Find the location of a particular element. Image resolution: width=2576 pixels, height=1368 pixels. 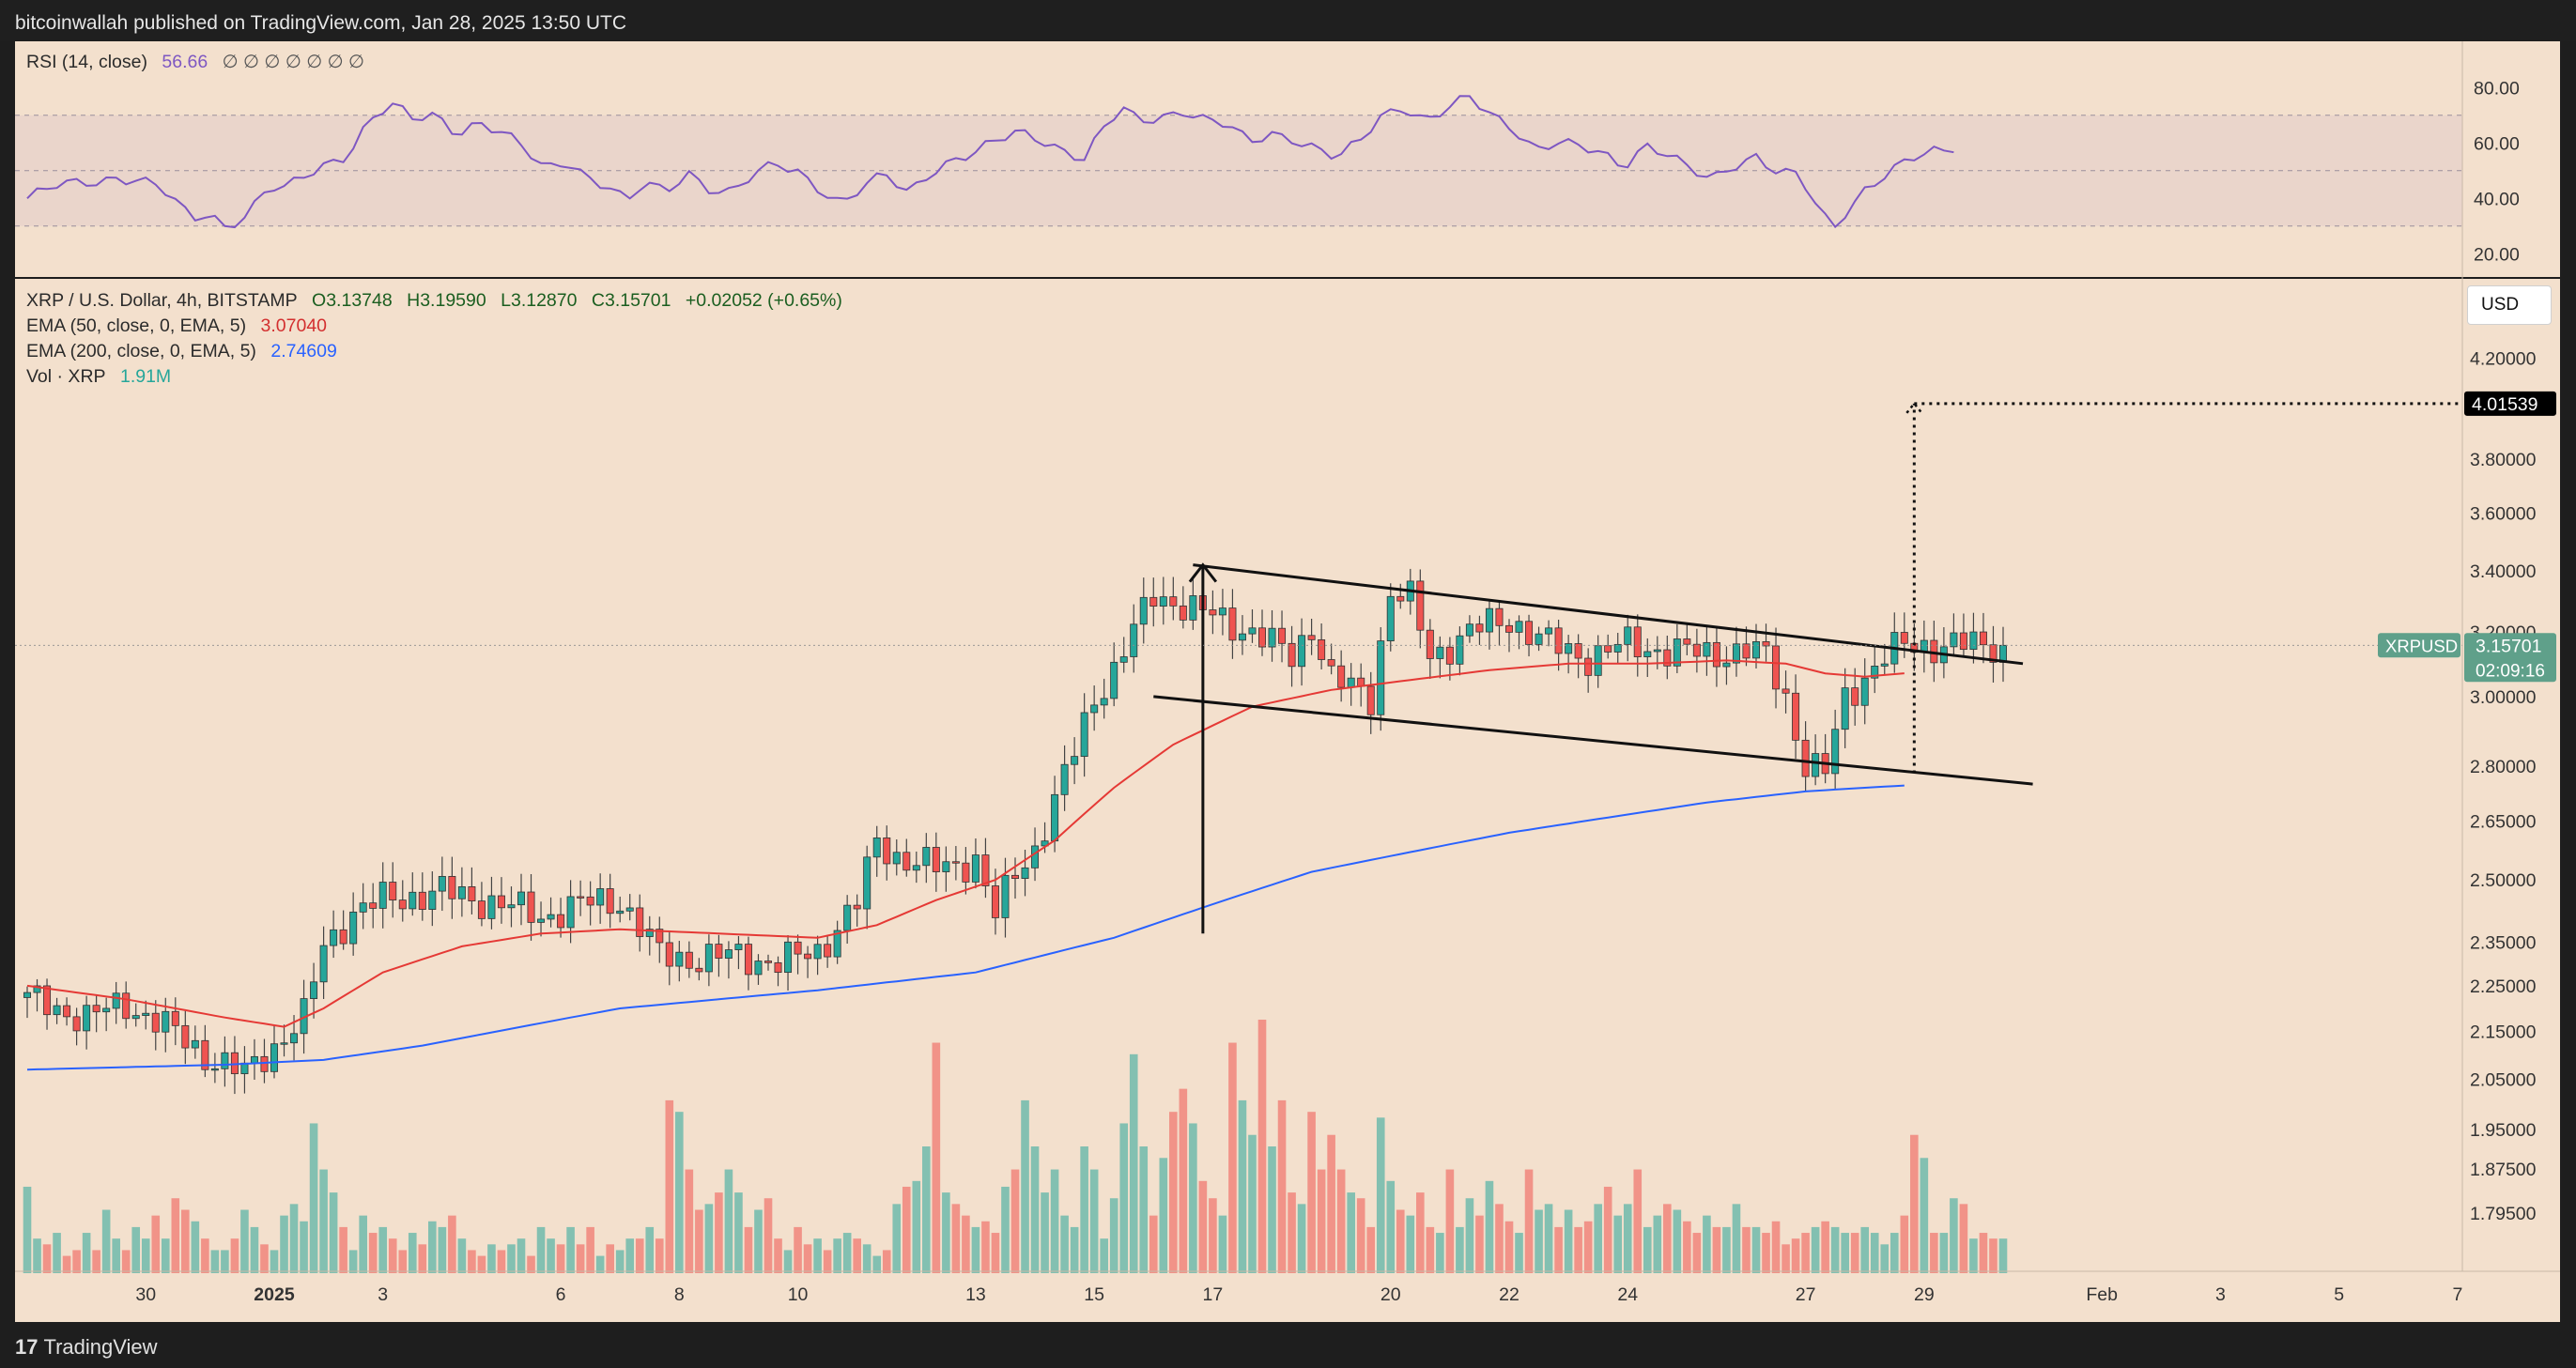

tradingview-logo: 17 TradingView is located at coordinates (86, 1347).